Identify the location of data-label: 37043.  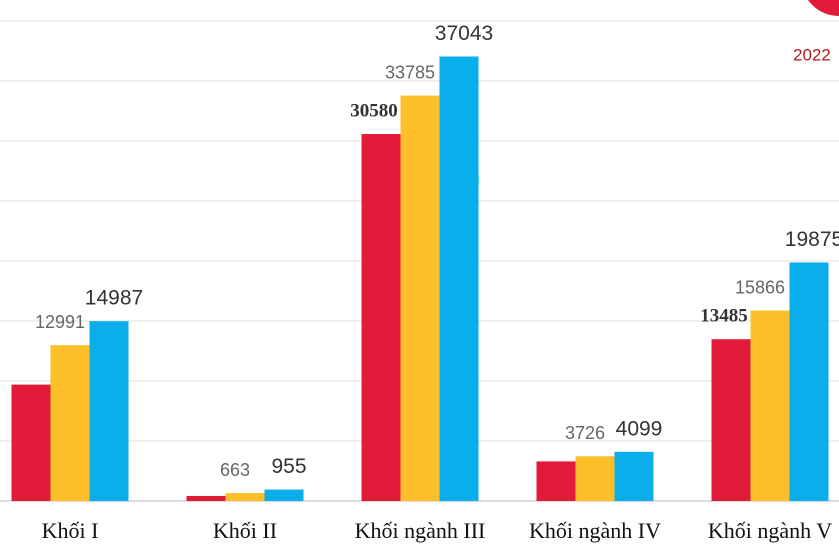
(464, 33).